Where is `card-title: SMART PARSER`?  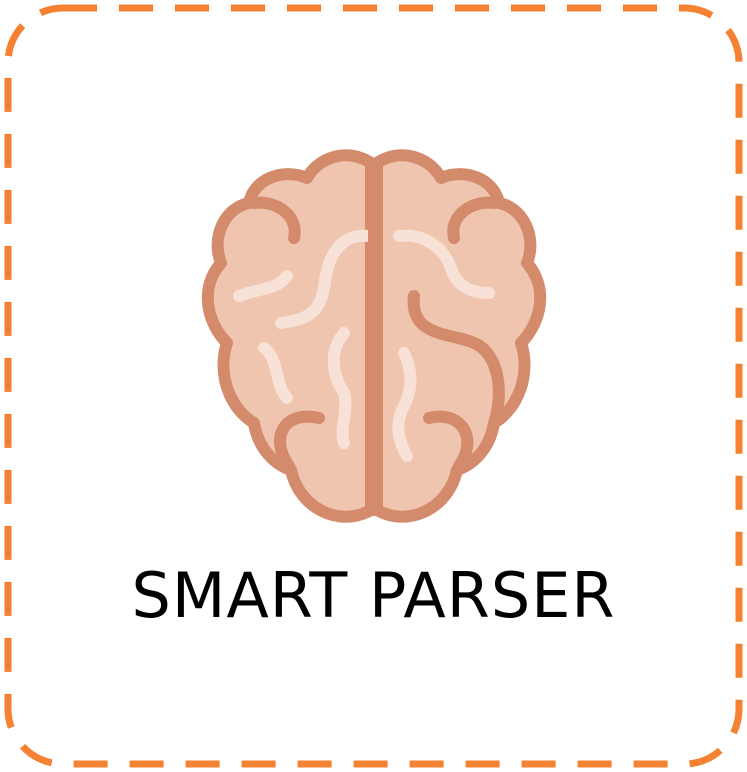 card-title: SMART PARSER is located at coordinates (373, 595).